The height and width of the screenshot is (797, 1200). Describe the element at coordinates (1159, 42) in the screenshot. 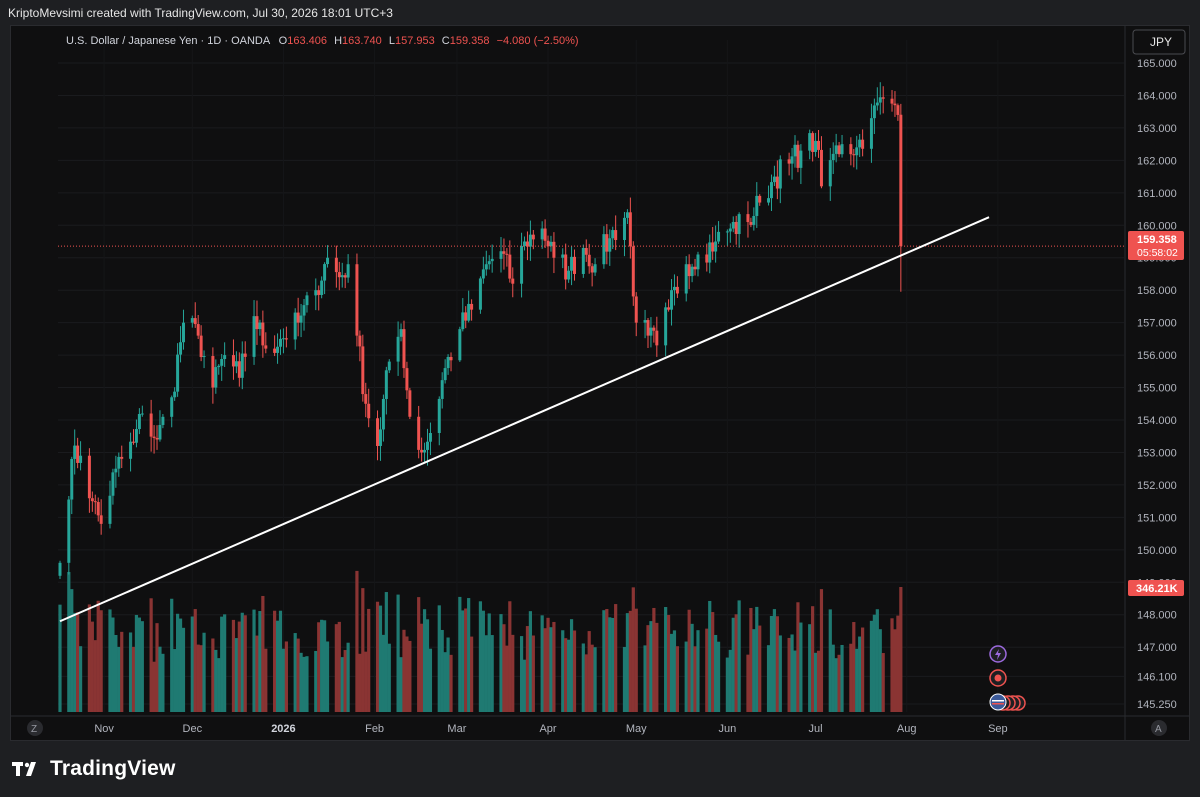

I see `currency-button: JPY` at that location.